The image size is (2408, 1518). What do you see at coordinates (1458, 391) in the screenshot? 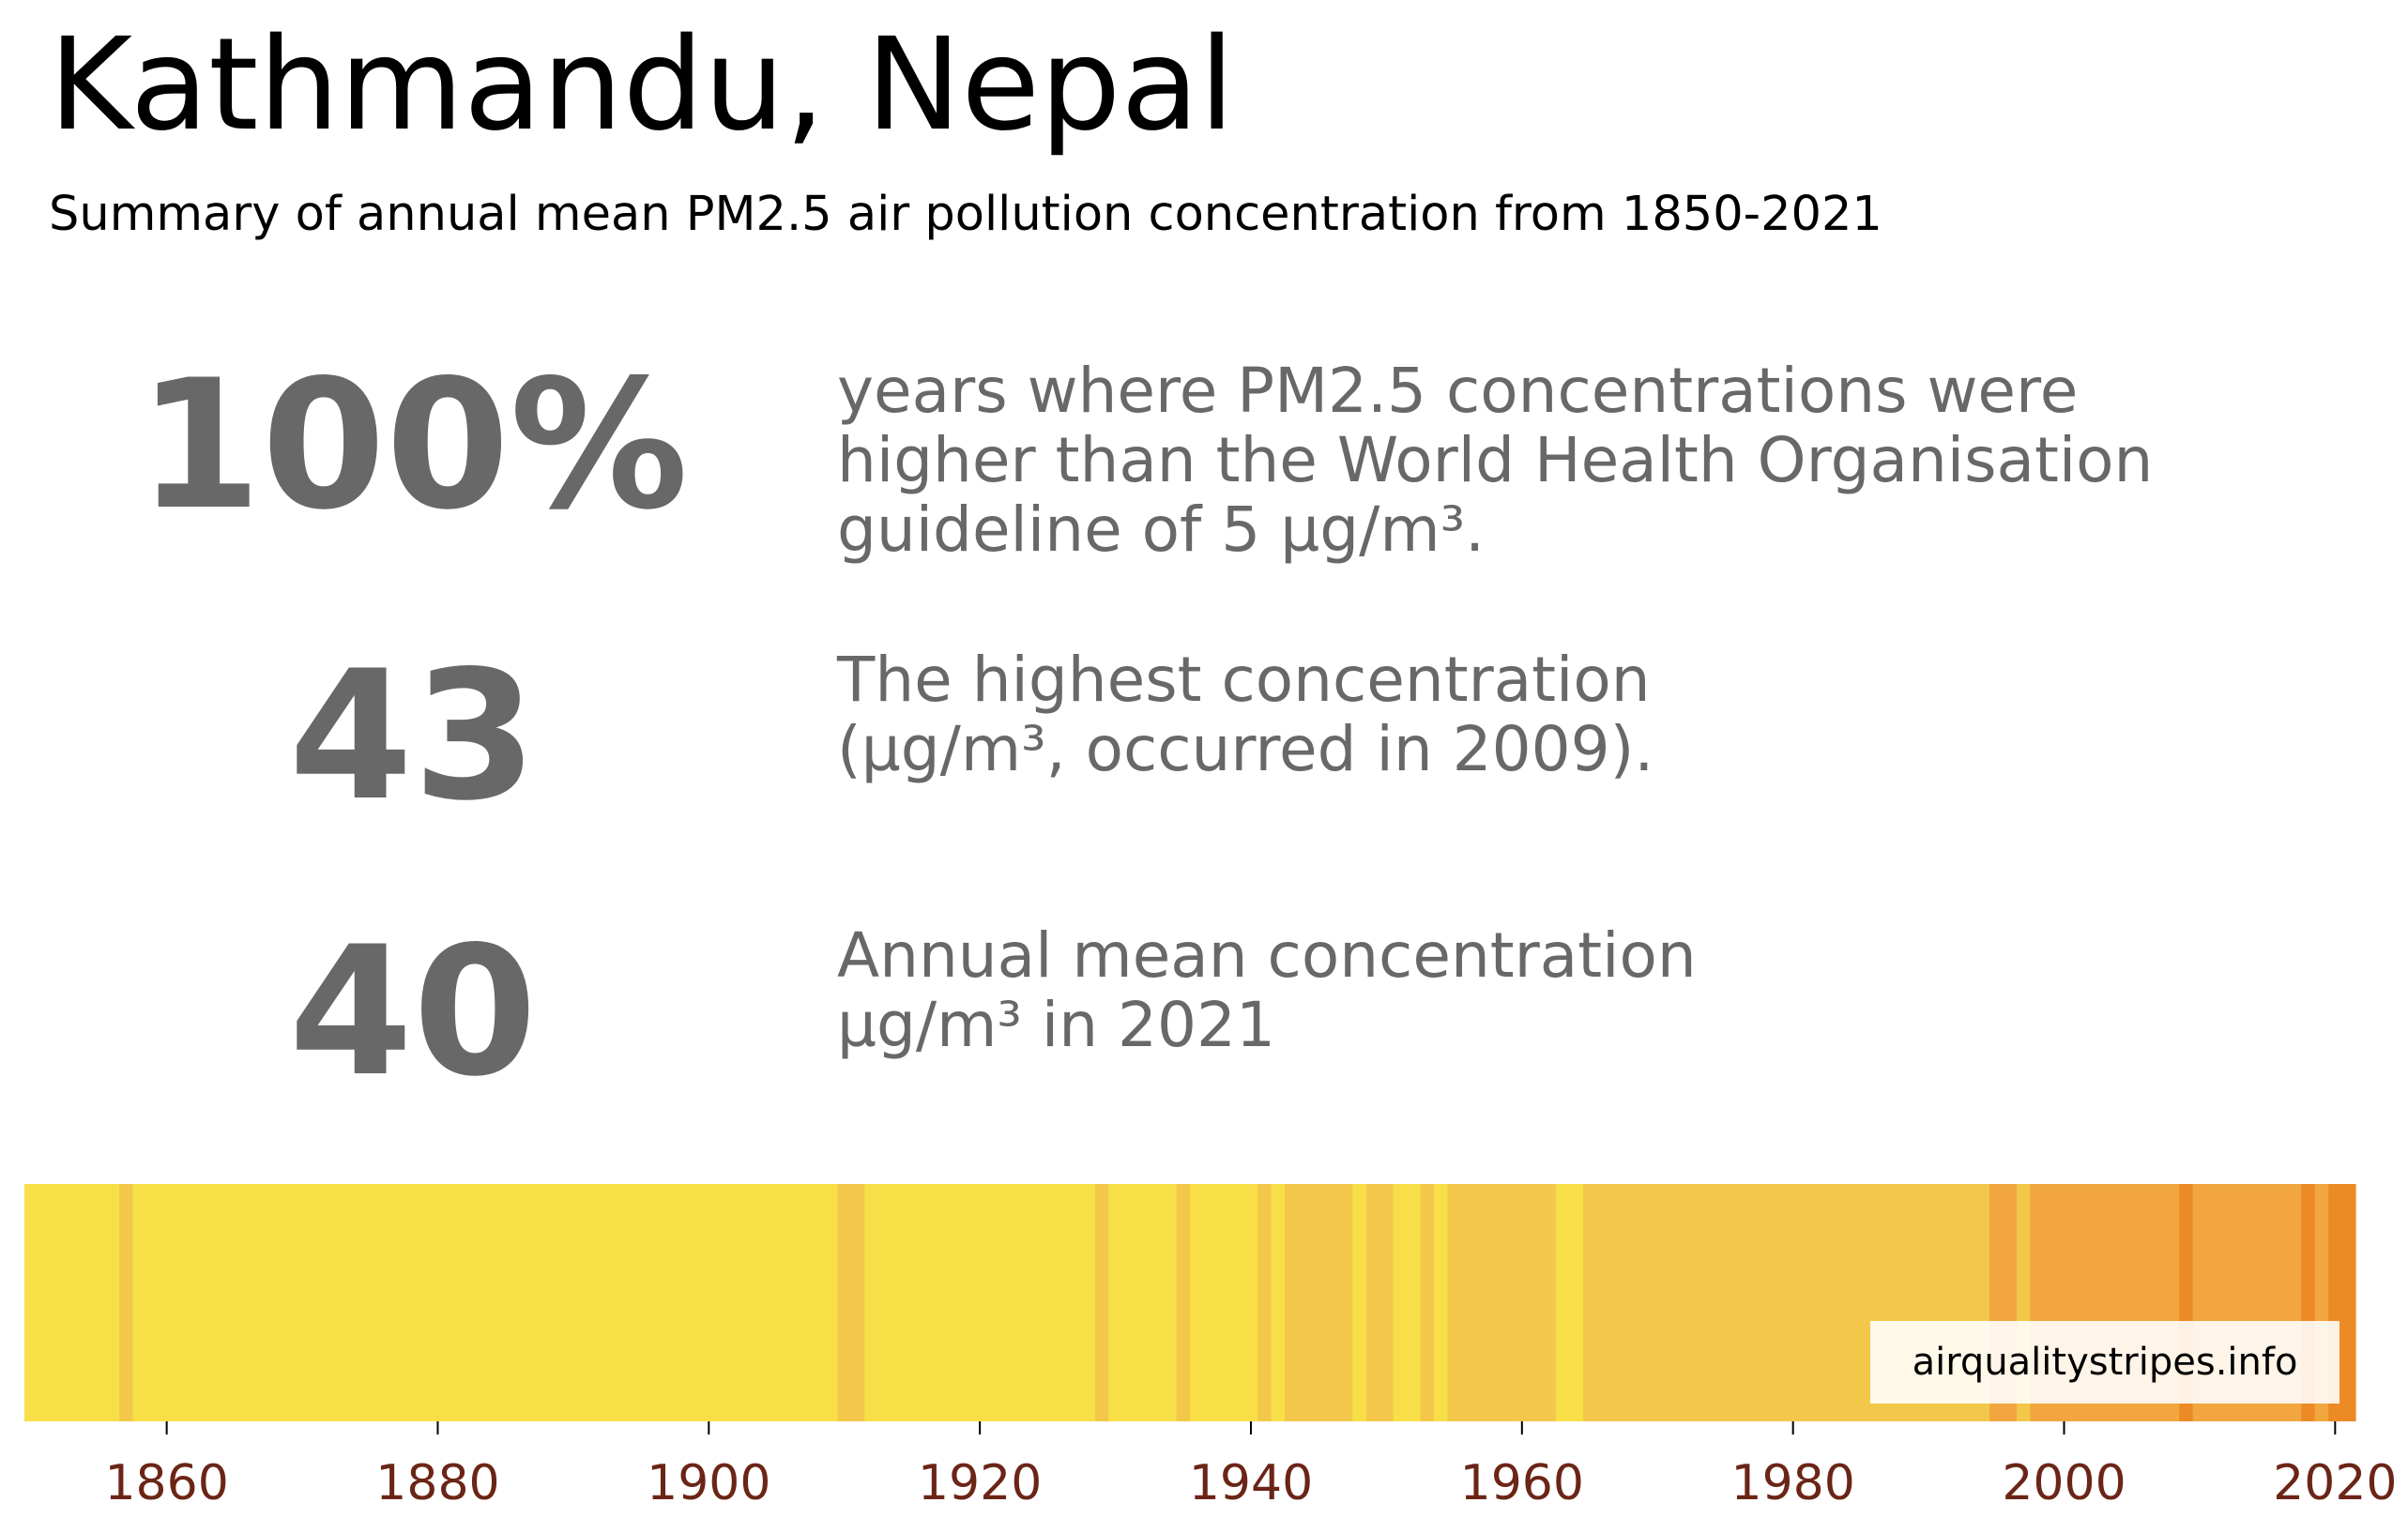
I see `stat-description-line: years where PM2.5 concentrations were` at bounding box center [1458, 391].